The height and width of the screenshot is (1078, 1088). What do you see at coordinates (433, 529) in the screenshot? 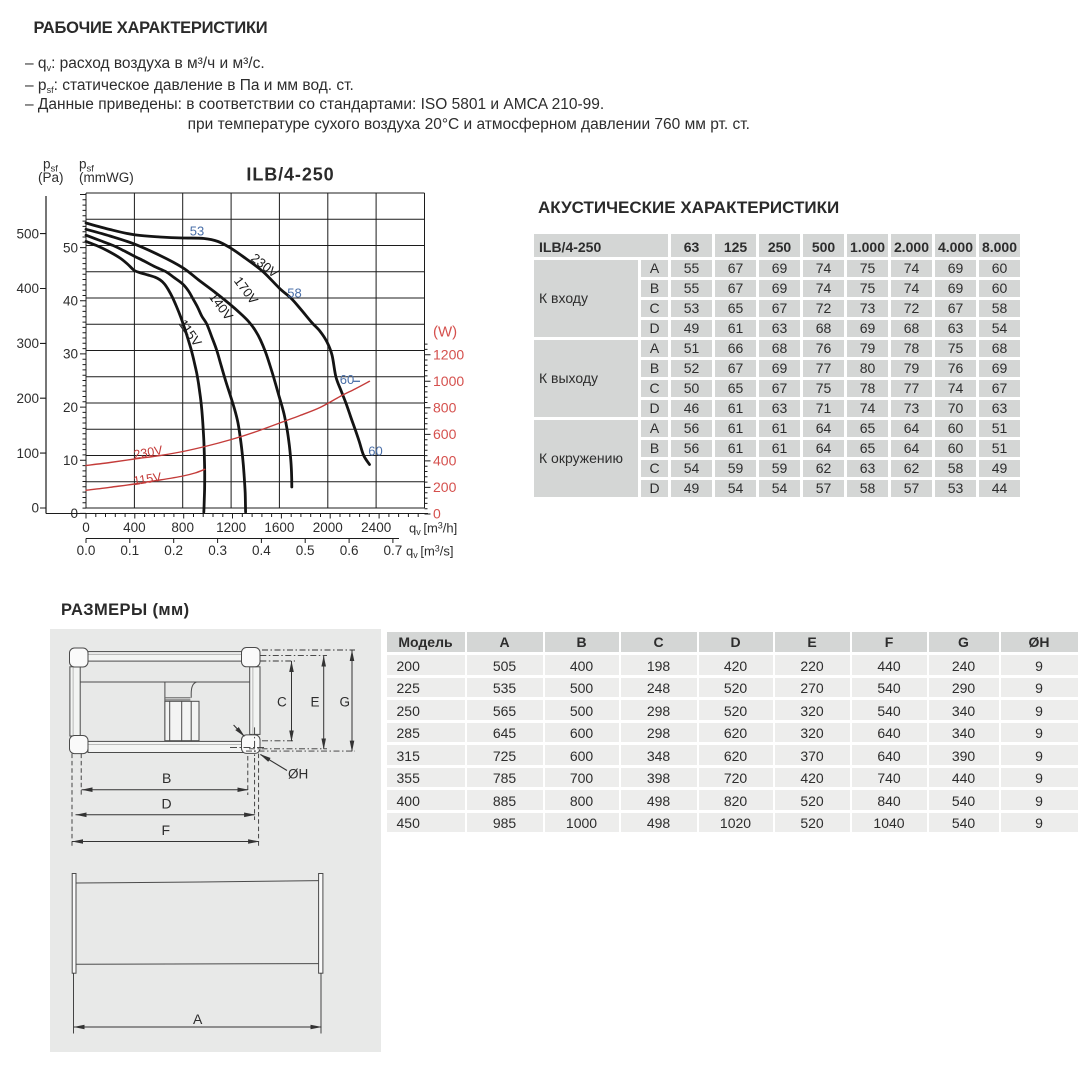
I see `svg-text: qv [m3/h]` at bounding box center [433, 529].